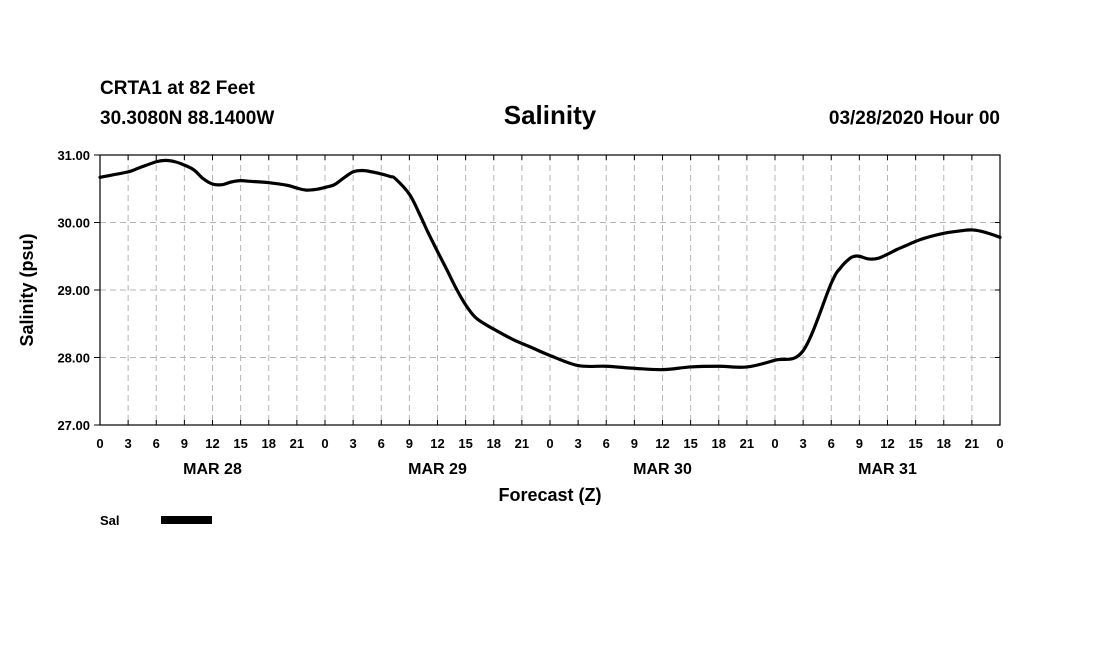  Describe the element at coordinates (178, 88) in the screenshot. I see `station-label: CRTA1 at 82 Feet` at that location.